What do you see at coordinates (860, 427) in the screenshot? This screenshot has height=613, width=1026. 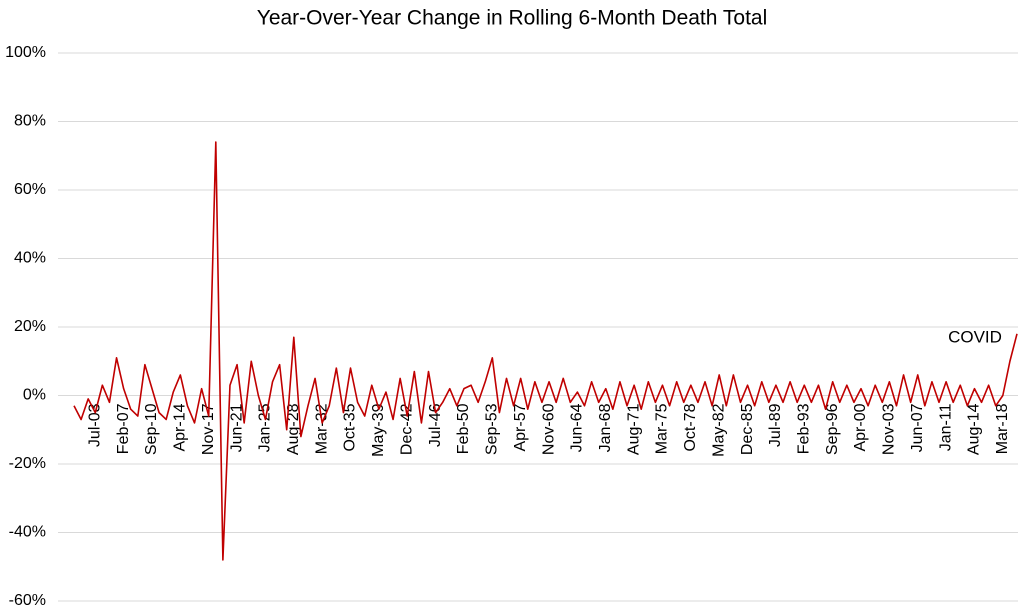 I see `x-tick-label: Apr-00` at bounding box center [860, 427].